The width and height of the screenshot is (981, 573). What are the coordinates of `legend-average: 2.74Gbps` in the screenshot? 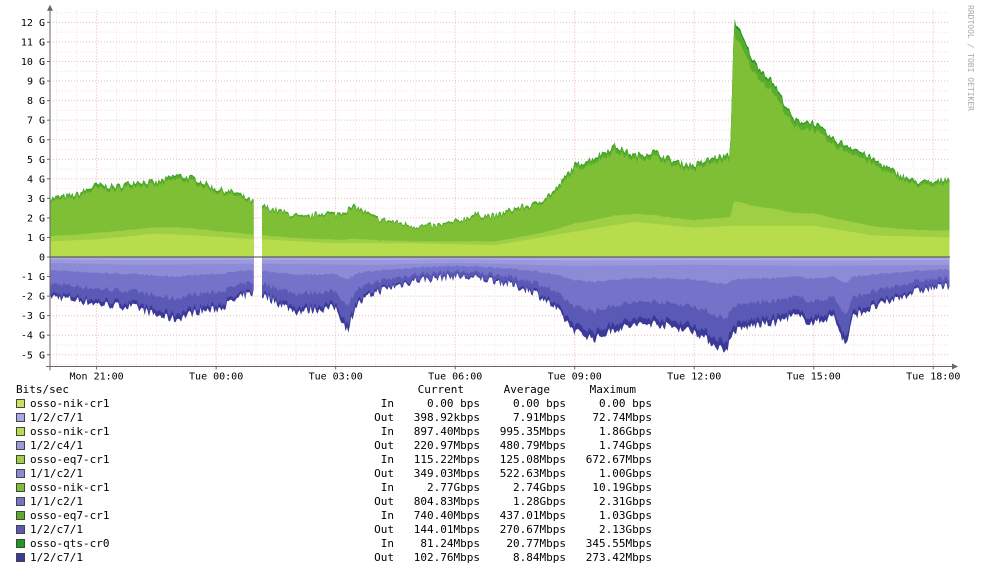 It's located at (539, 487).